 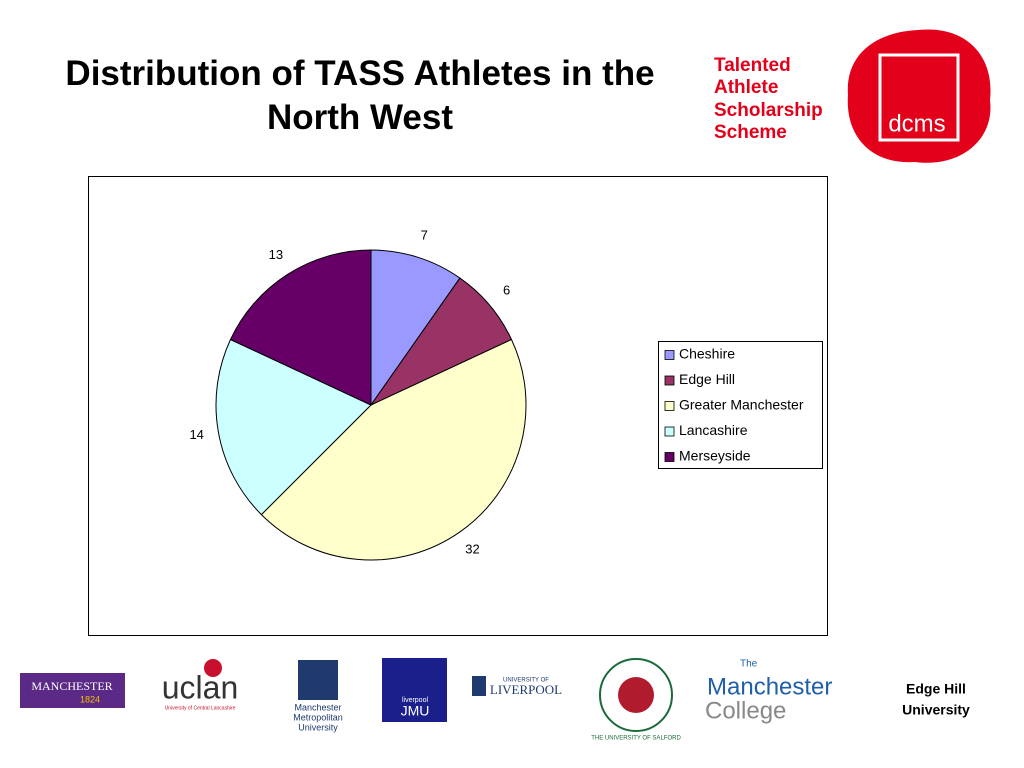 What do you see at coordinates (768, 99) in the screenshot?
I see `tass-logo: Talented Athlete Scholarship Scheme` at bounding box center [768, 99].